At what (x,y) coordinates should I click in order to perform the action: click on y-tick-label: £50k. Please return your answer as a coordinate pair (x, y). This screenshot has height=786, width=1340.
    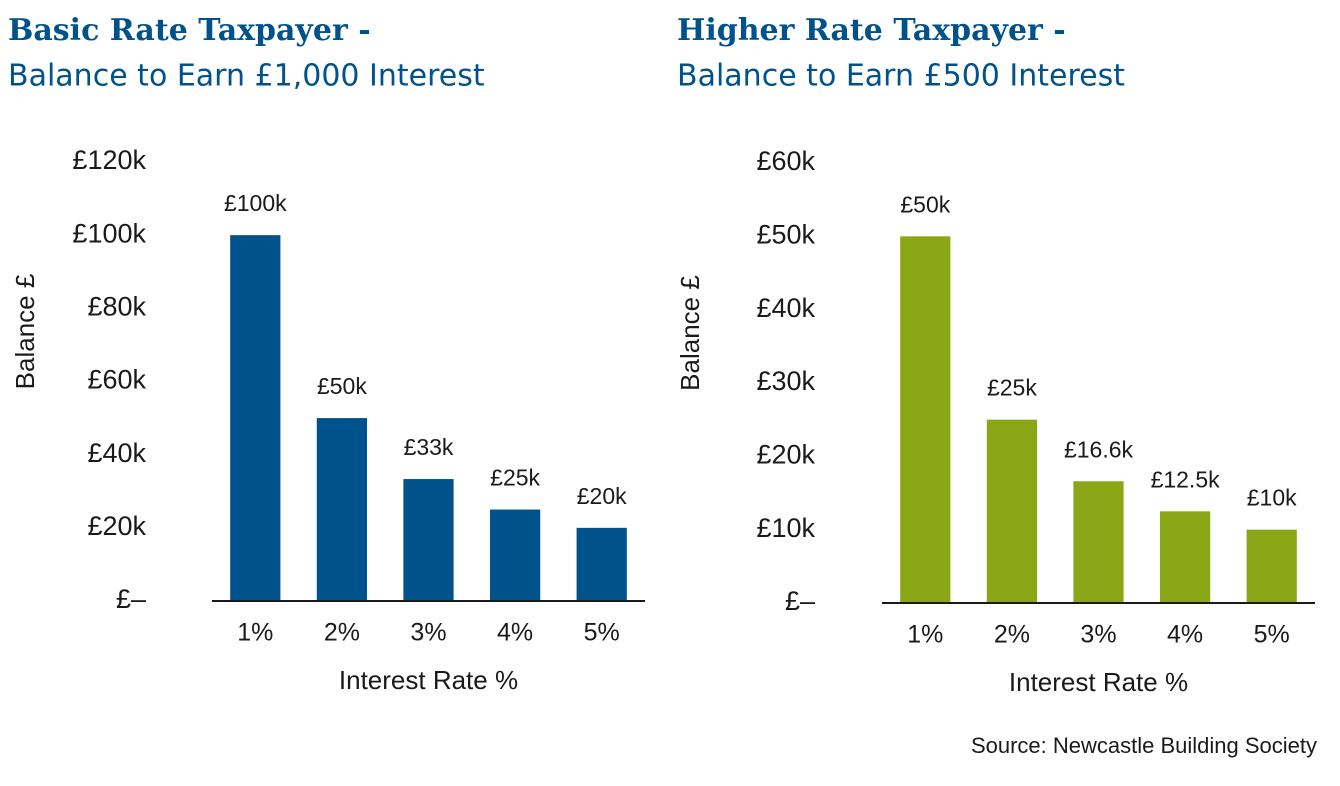
    Looking at the image, I should click on (785, 234).